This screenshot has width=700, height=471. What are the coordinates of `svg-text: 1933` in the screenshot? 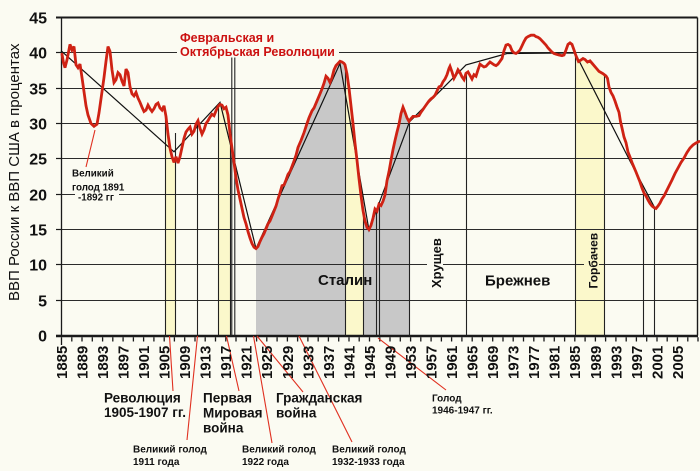 It's located at (308, 362).